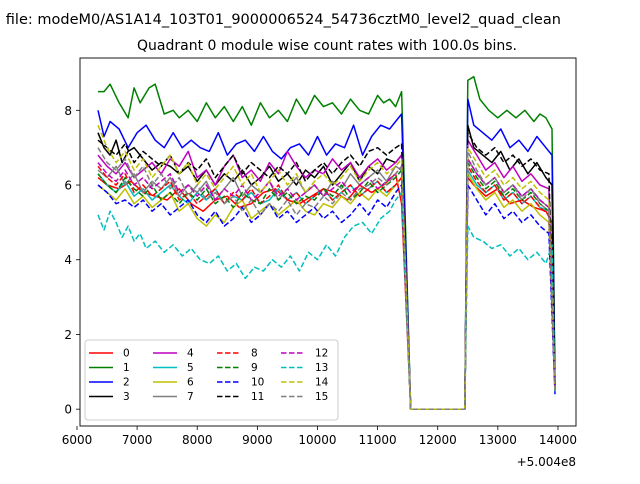 Image resolution: width=640 pixels, height=484 pixels. I want to click on legend-label-2: 2, so click(126, 383).